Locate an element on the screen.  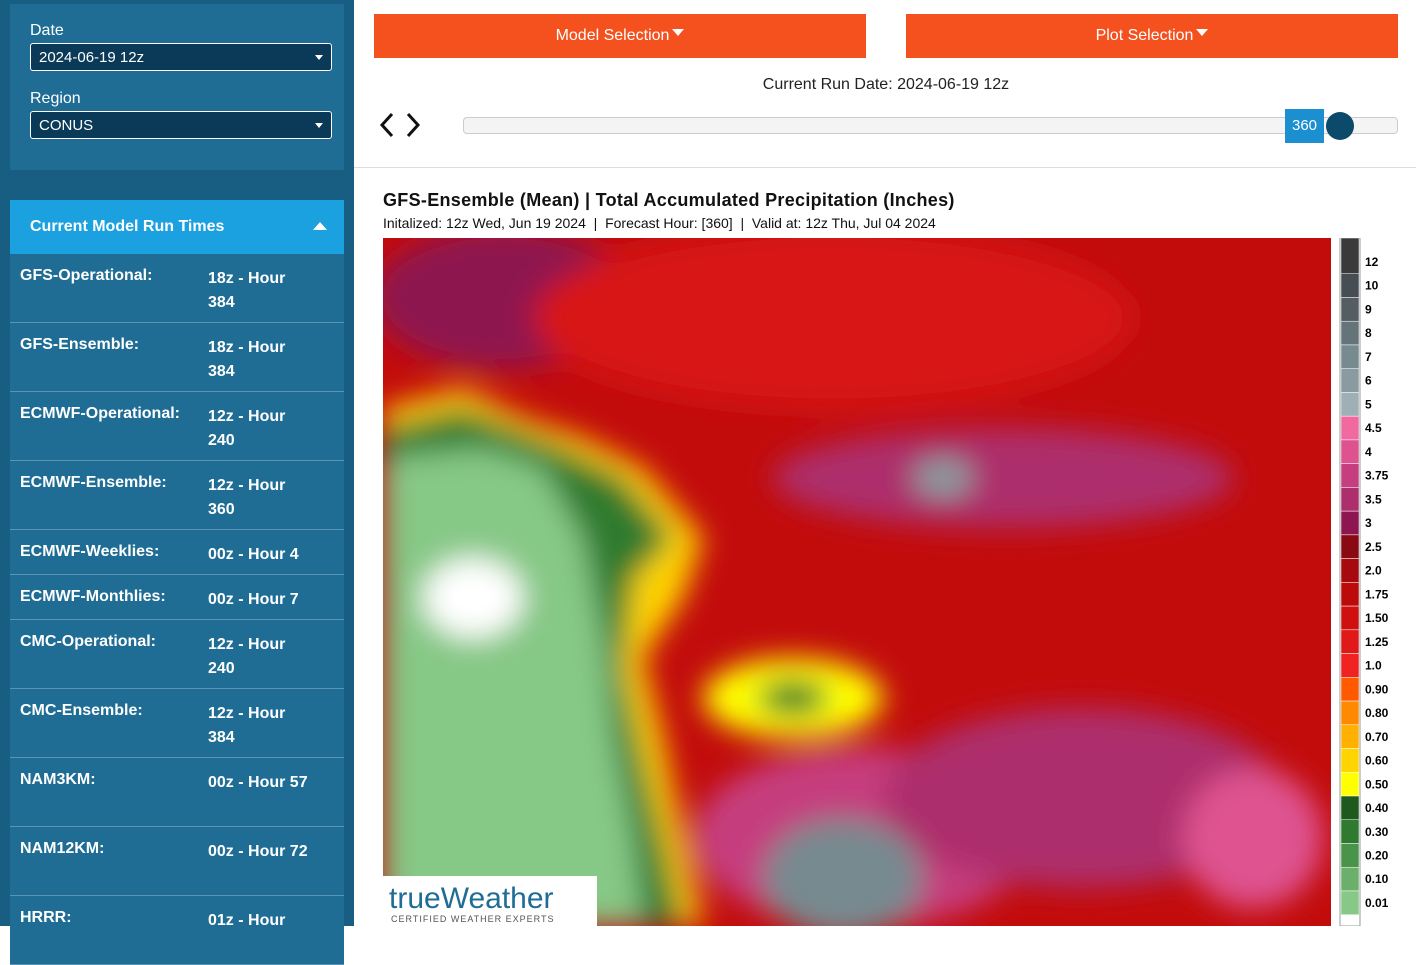
slider-knob is located at coordinates (1340, 126).